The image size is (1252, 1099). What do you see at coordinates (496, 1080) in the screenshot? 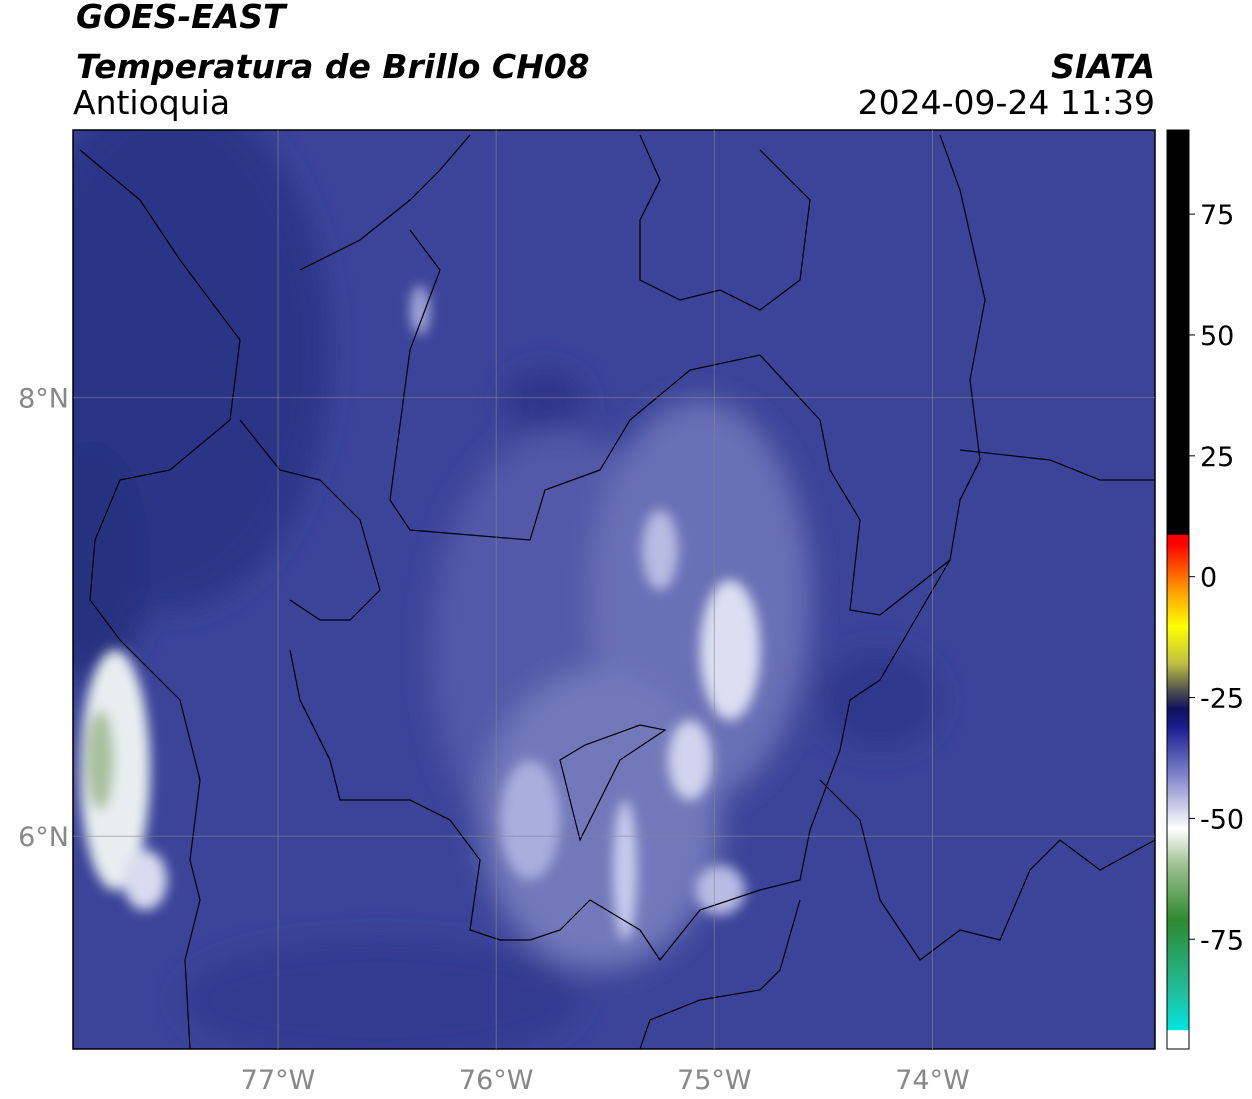
I see `x-tick-label: 76°W` at bounding box center [496, 1080].